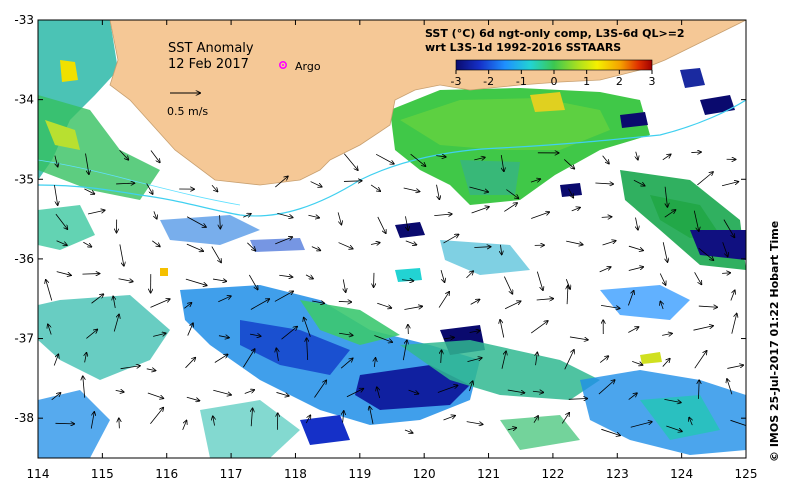 Image resolution: width=790 pixels, height=492 pixels. What do you see at coordinates (774, 341) in the screenshot?
I see `credit-text: © IMOS 25-Jul-2017 01:22 Hobart Time` at bounding box center [774, 341].